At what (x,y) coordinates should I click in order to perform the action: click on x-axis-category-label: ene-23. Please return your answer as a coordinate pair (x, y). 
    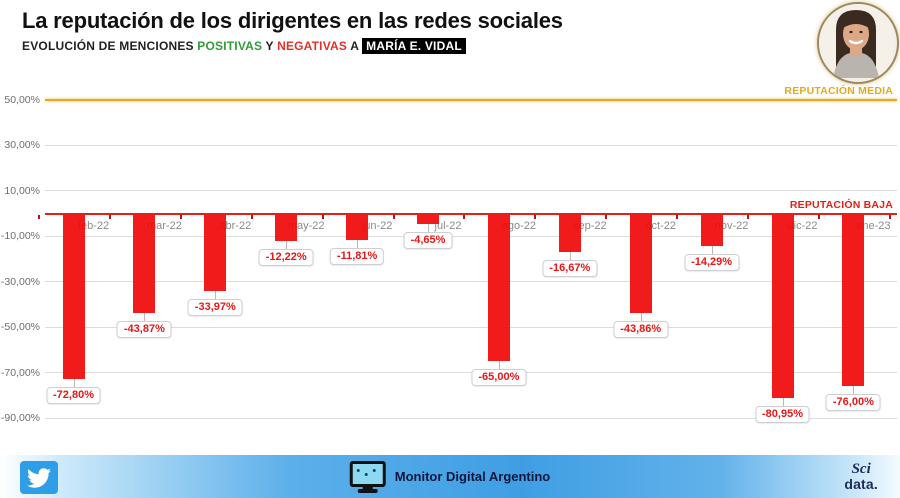
    Looking at the image, I should click on (873, 225).